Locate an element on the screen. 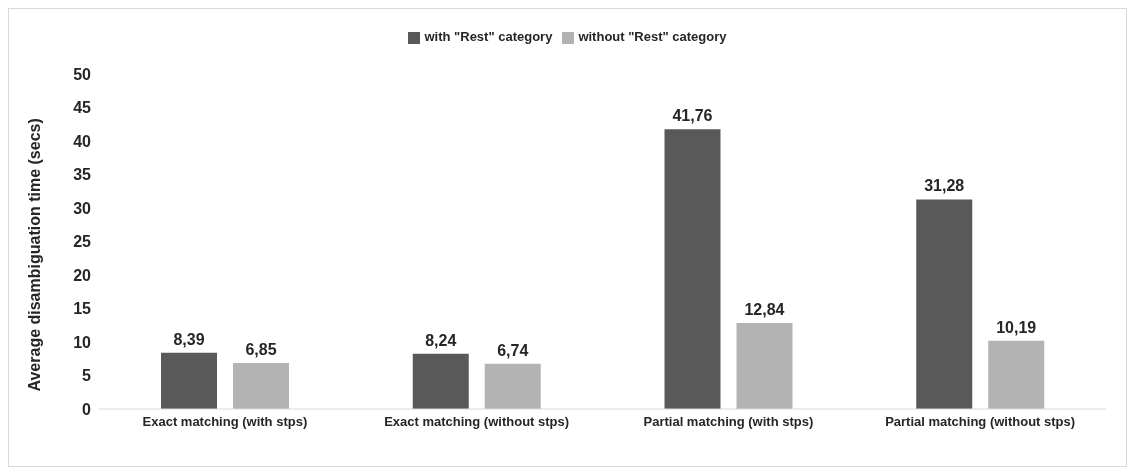 This screenshot has height=475, width=1137. data-label: 8,24 is located at coordinates (441, 340).